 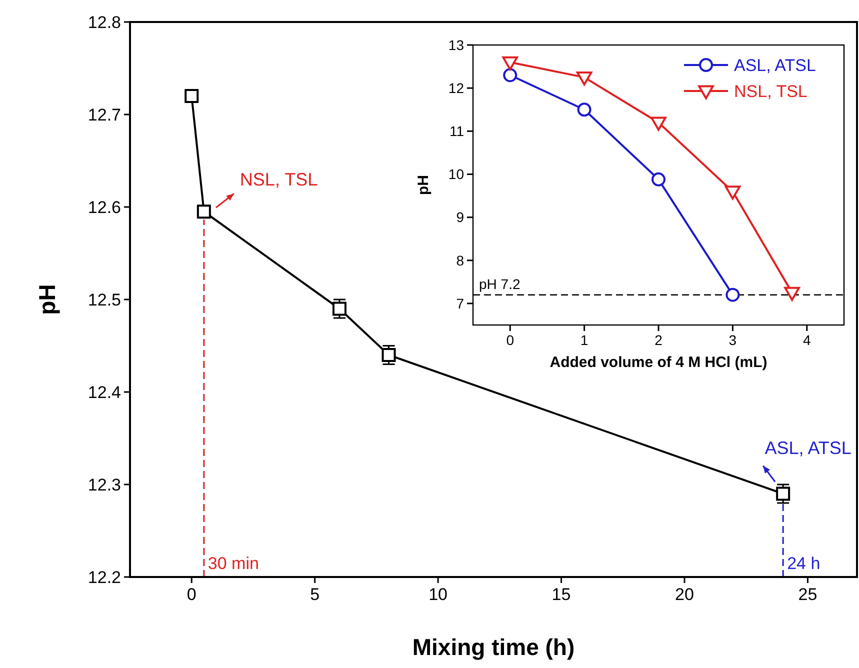 I want to click on x-tick-label: 5, so click(x=315, y=594).